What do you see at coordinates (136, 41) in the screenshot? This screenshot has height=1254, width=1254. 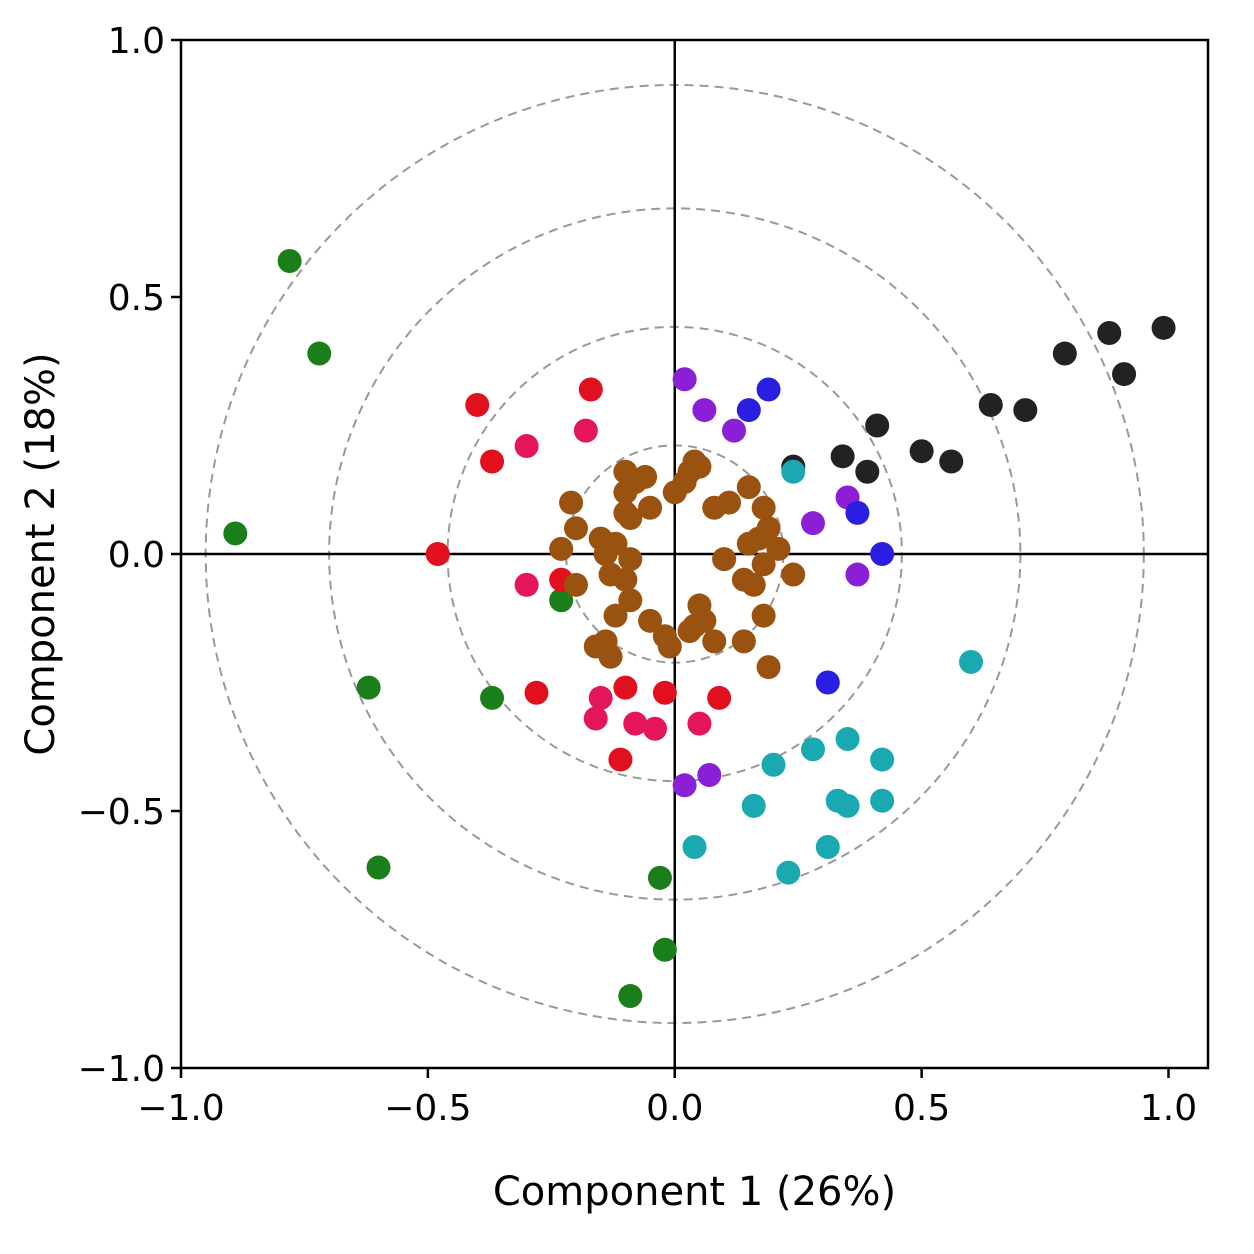 I see `y-tick-label: 1.0` at bounding box center [136, 41].